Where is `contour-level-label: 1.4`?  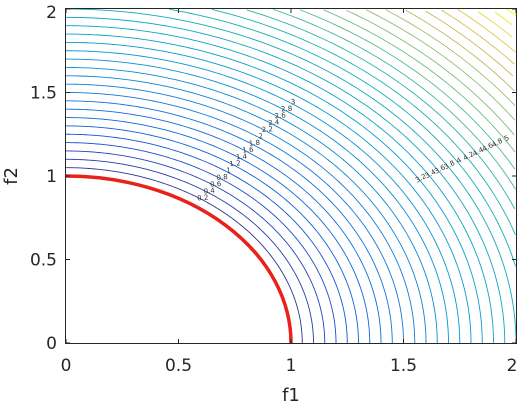 contour-level-label: 1.4 is located at coordinates (242, 156).